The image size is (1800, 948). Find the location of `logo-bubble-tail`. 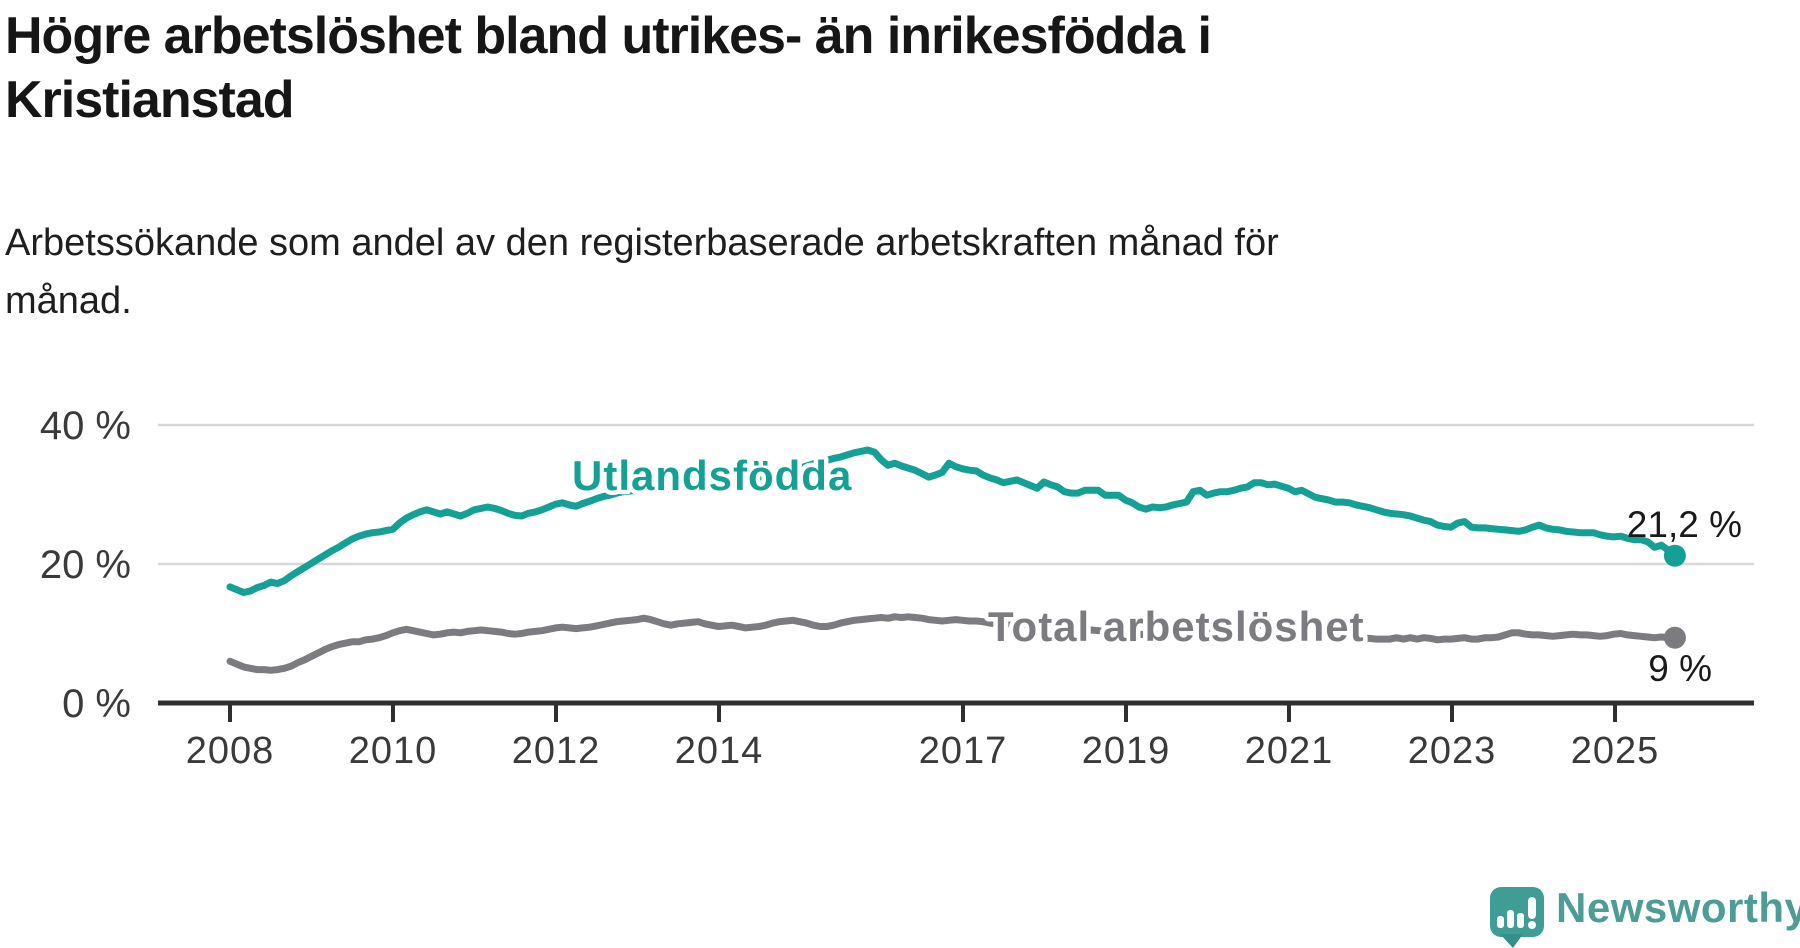

logo-bubble-tail is located at coordinates (1511, 941).